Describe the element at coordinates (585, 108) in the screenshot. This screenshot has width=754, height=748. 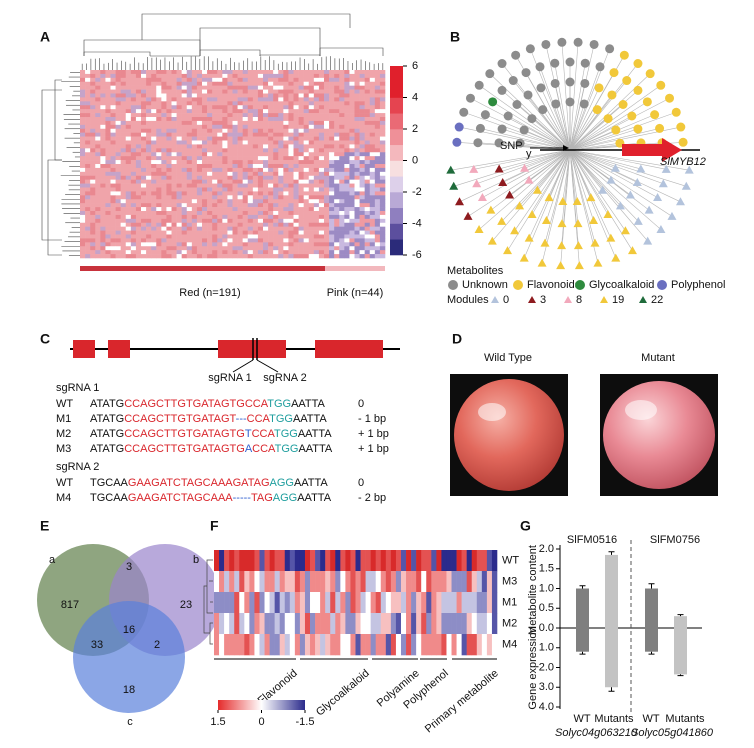
I see `edge` at that location.